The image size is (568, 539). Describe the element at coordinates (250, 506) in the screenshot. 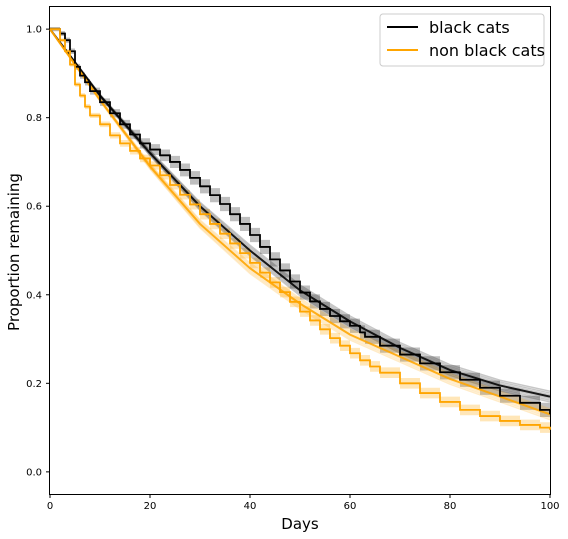

I see `x-tick-label: 40` at that location.